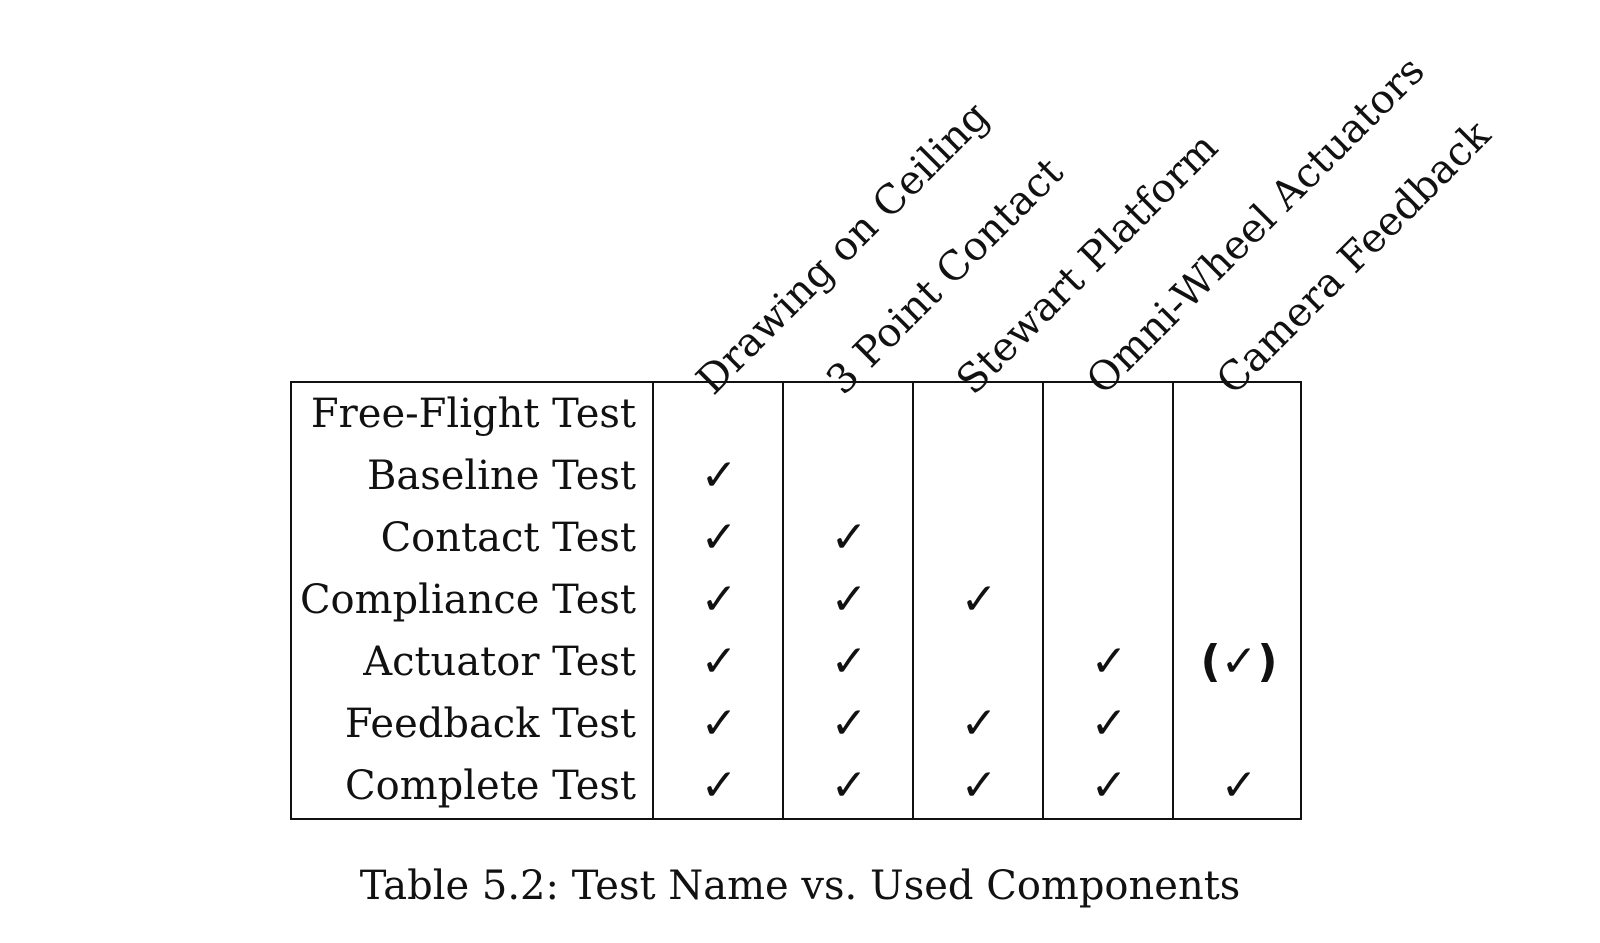  What do you see at coordinates (508, 538) in the screenshot?
I see `row-label-contact-test: Contact Test` at bounding box center [508, 538].